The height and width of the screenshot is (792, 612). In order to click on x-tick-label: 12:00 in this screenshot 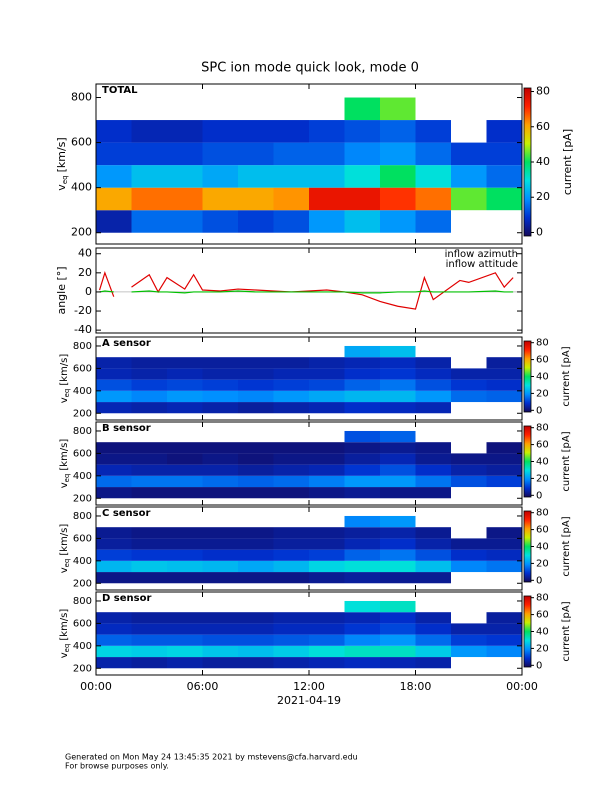, I will do `click(309, 686)`.